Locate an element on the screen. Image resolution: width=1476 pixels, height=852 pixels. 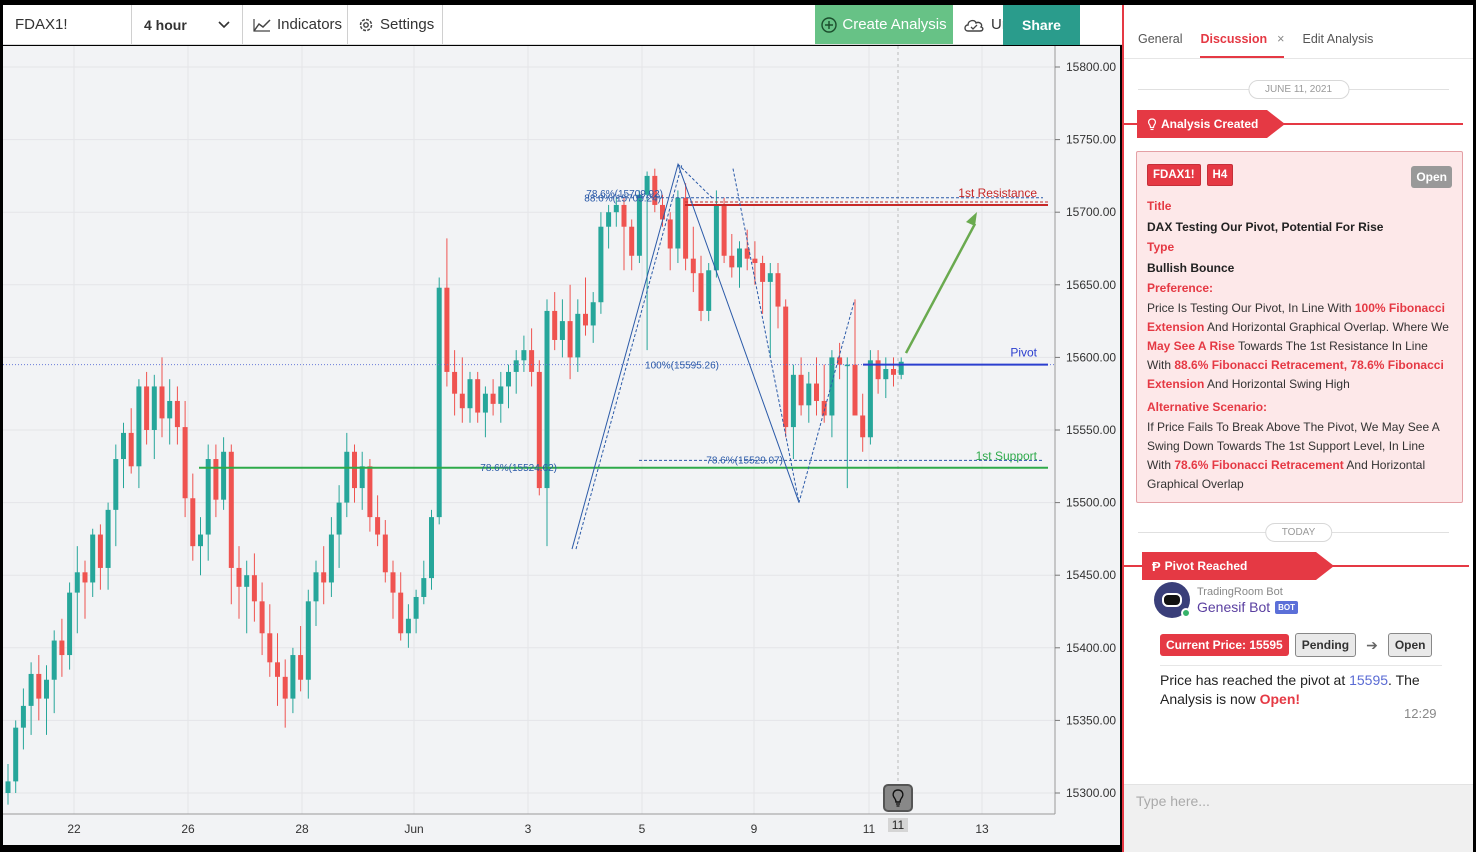
message-time: 12:29 is located at coordinates (1420, 713).